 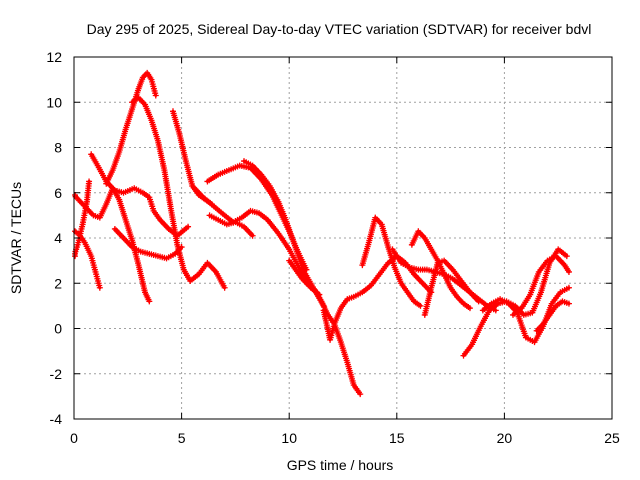 What do you see at coordinates (54, 57) in the screenshot?
I see `y-tick-label: 12` at bounding box center [54, 57].